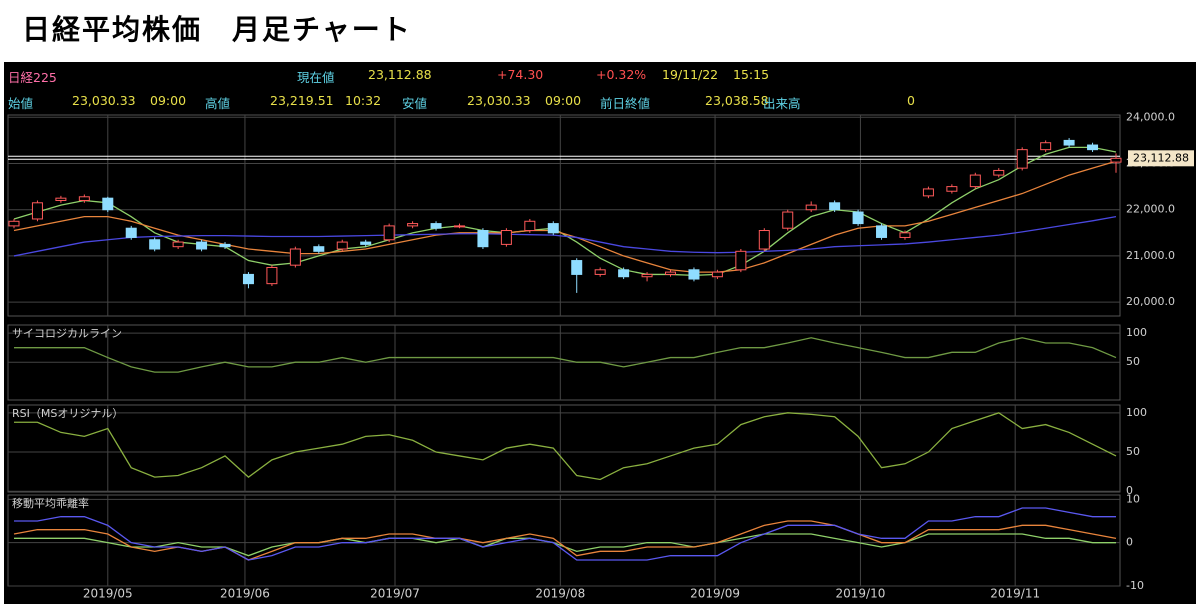 The width and height of the screenshot is (1200, 604). I want to click on panel-frame, so click(564, 540).